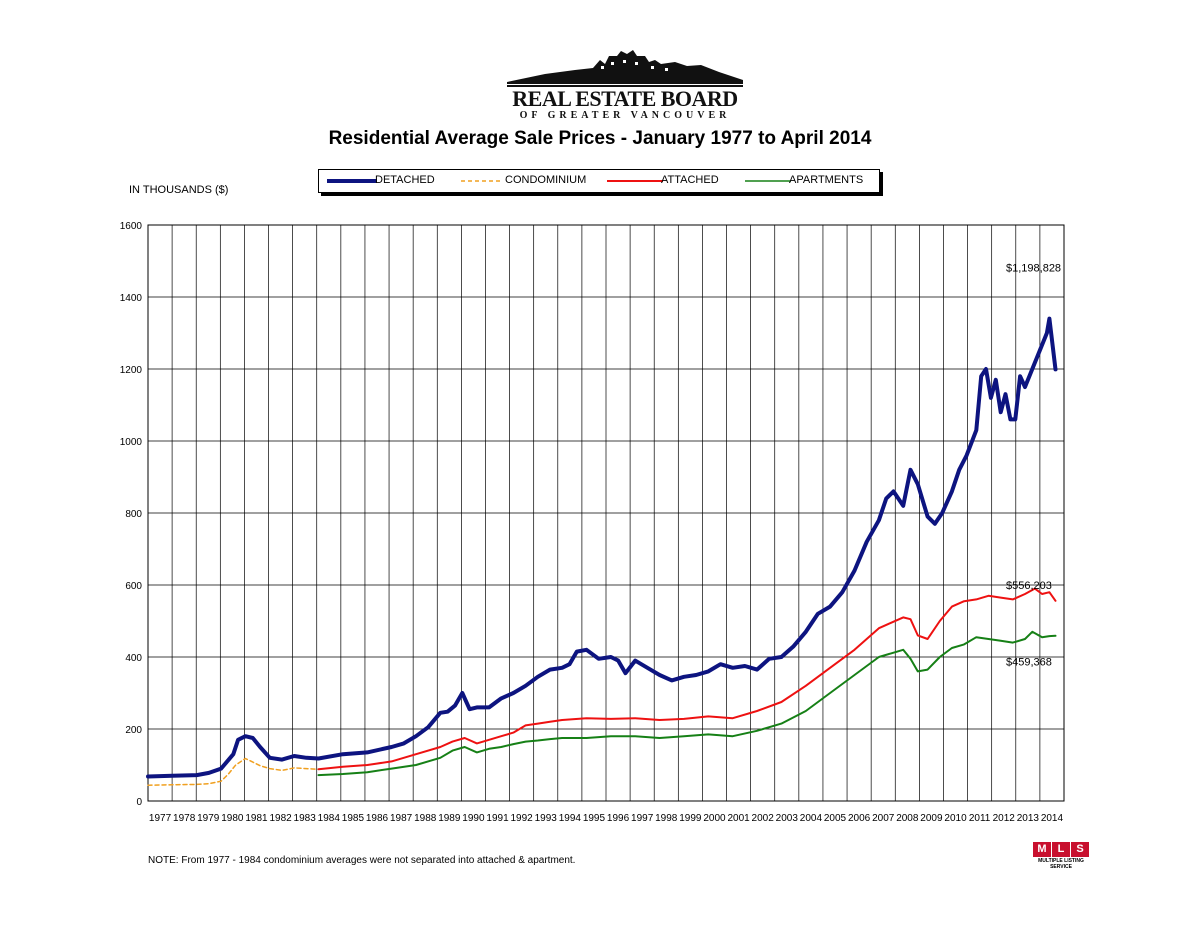  What do you see at coordinates (131, 442) in the screenshot?
I see `y-tick-label: 1000` at bounding box center [131, 442].